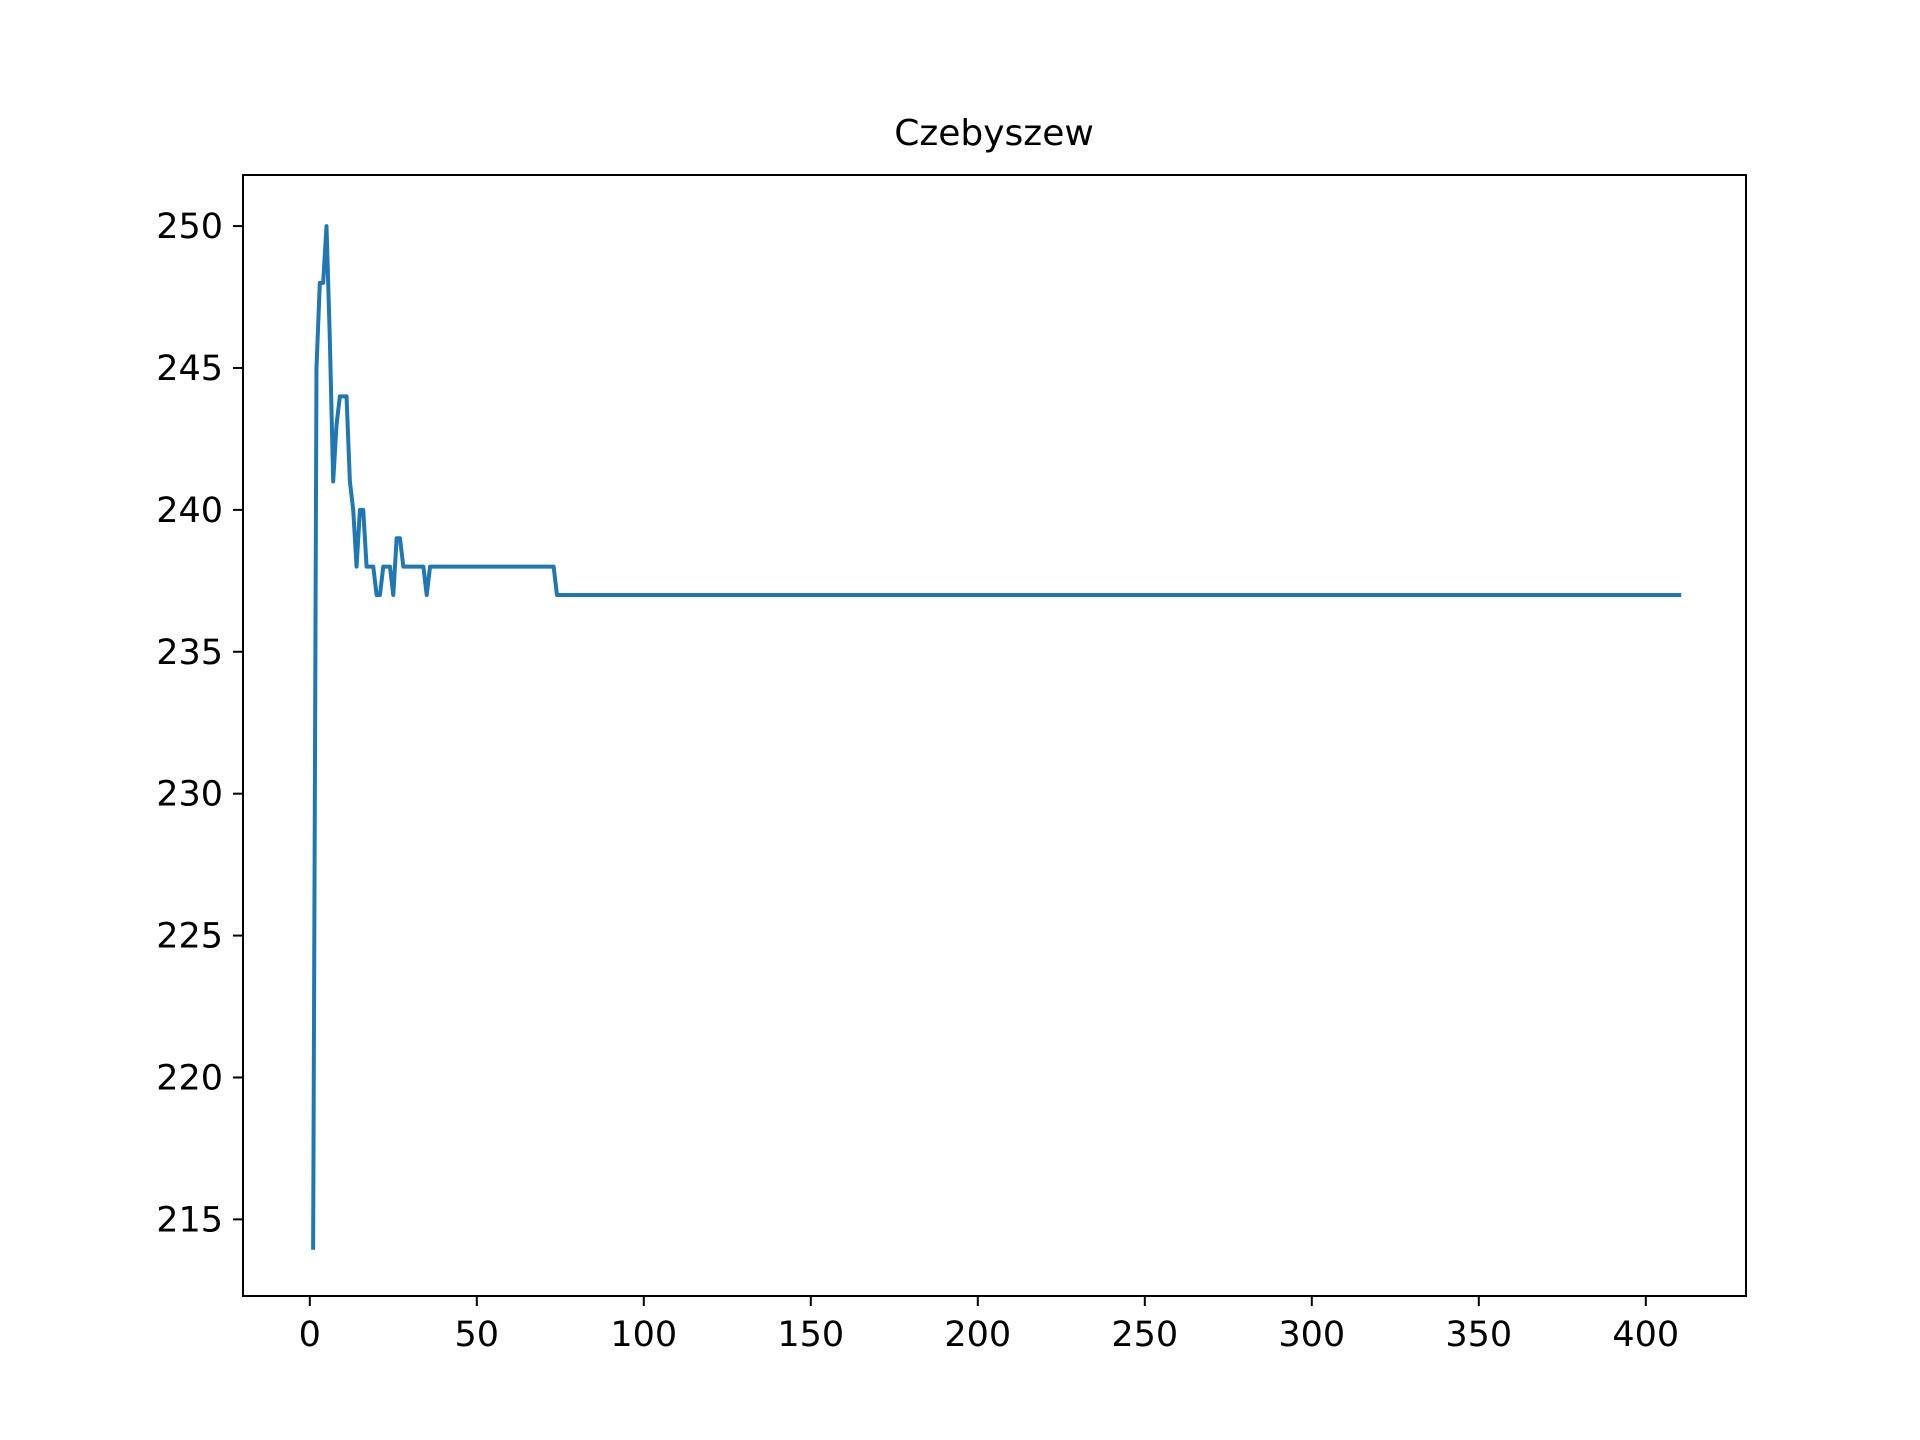 This screenshot has width=1920, height=1440. Describe the element at coordinates (189, 511) in the screenshot. I see `y-tick-label: 240` at that location.